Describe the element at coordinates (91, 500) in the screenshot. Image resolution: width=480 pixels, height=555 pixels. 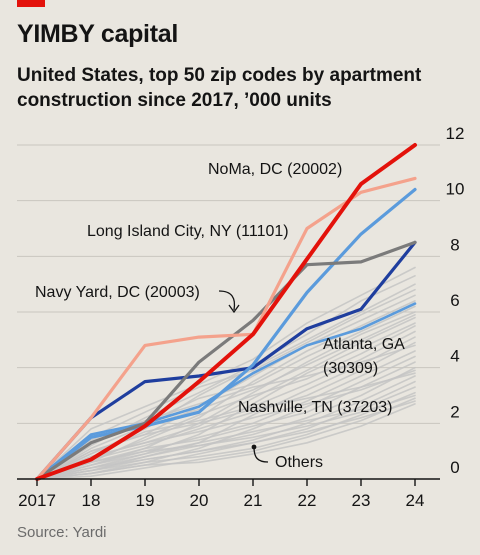
I see `x-tick-label-1: 18` at that location.